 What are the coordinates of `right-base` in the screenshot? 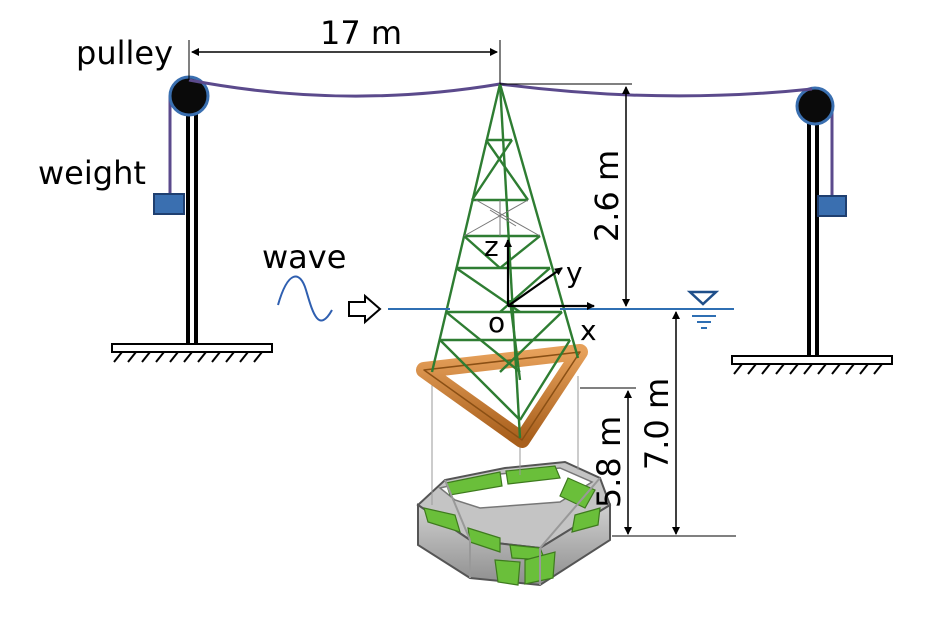 It's located at (812, 360).